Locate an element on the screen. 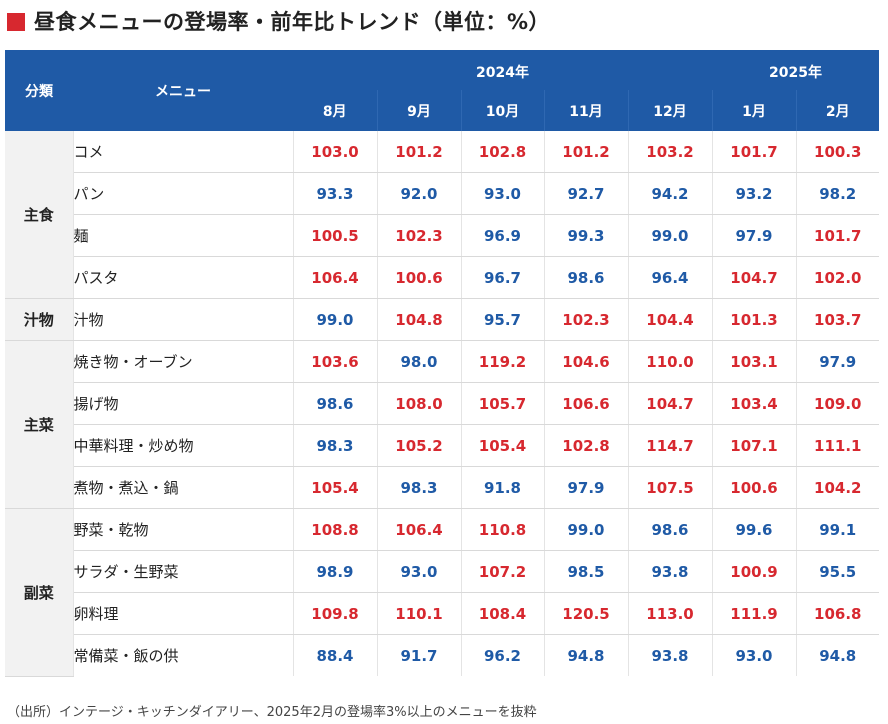  category-cell: 副菜 is located at coordinates (39, 592).